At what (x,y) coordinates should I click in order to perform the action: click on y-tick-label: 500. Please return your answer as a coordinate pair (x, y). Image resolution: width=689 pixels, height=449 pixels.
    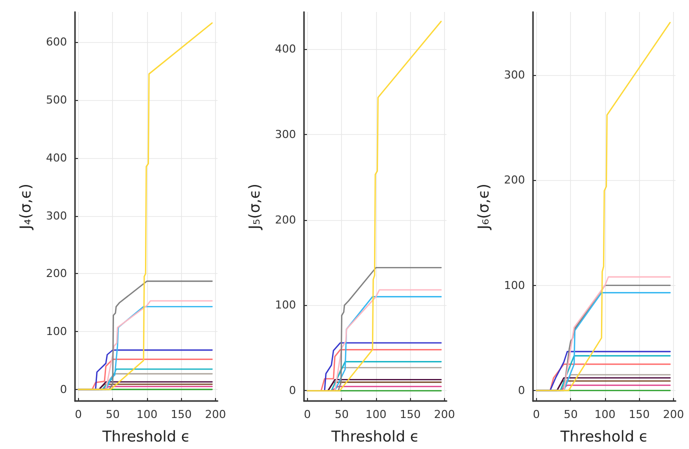
    Looking at the image, I should click on (56, 99).